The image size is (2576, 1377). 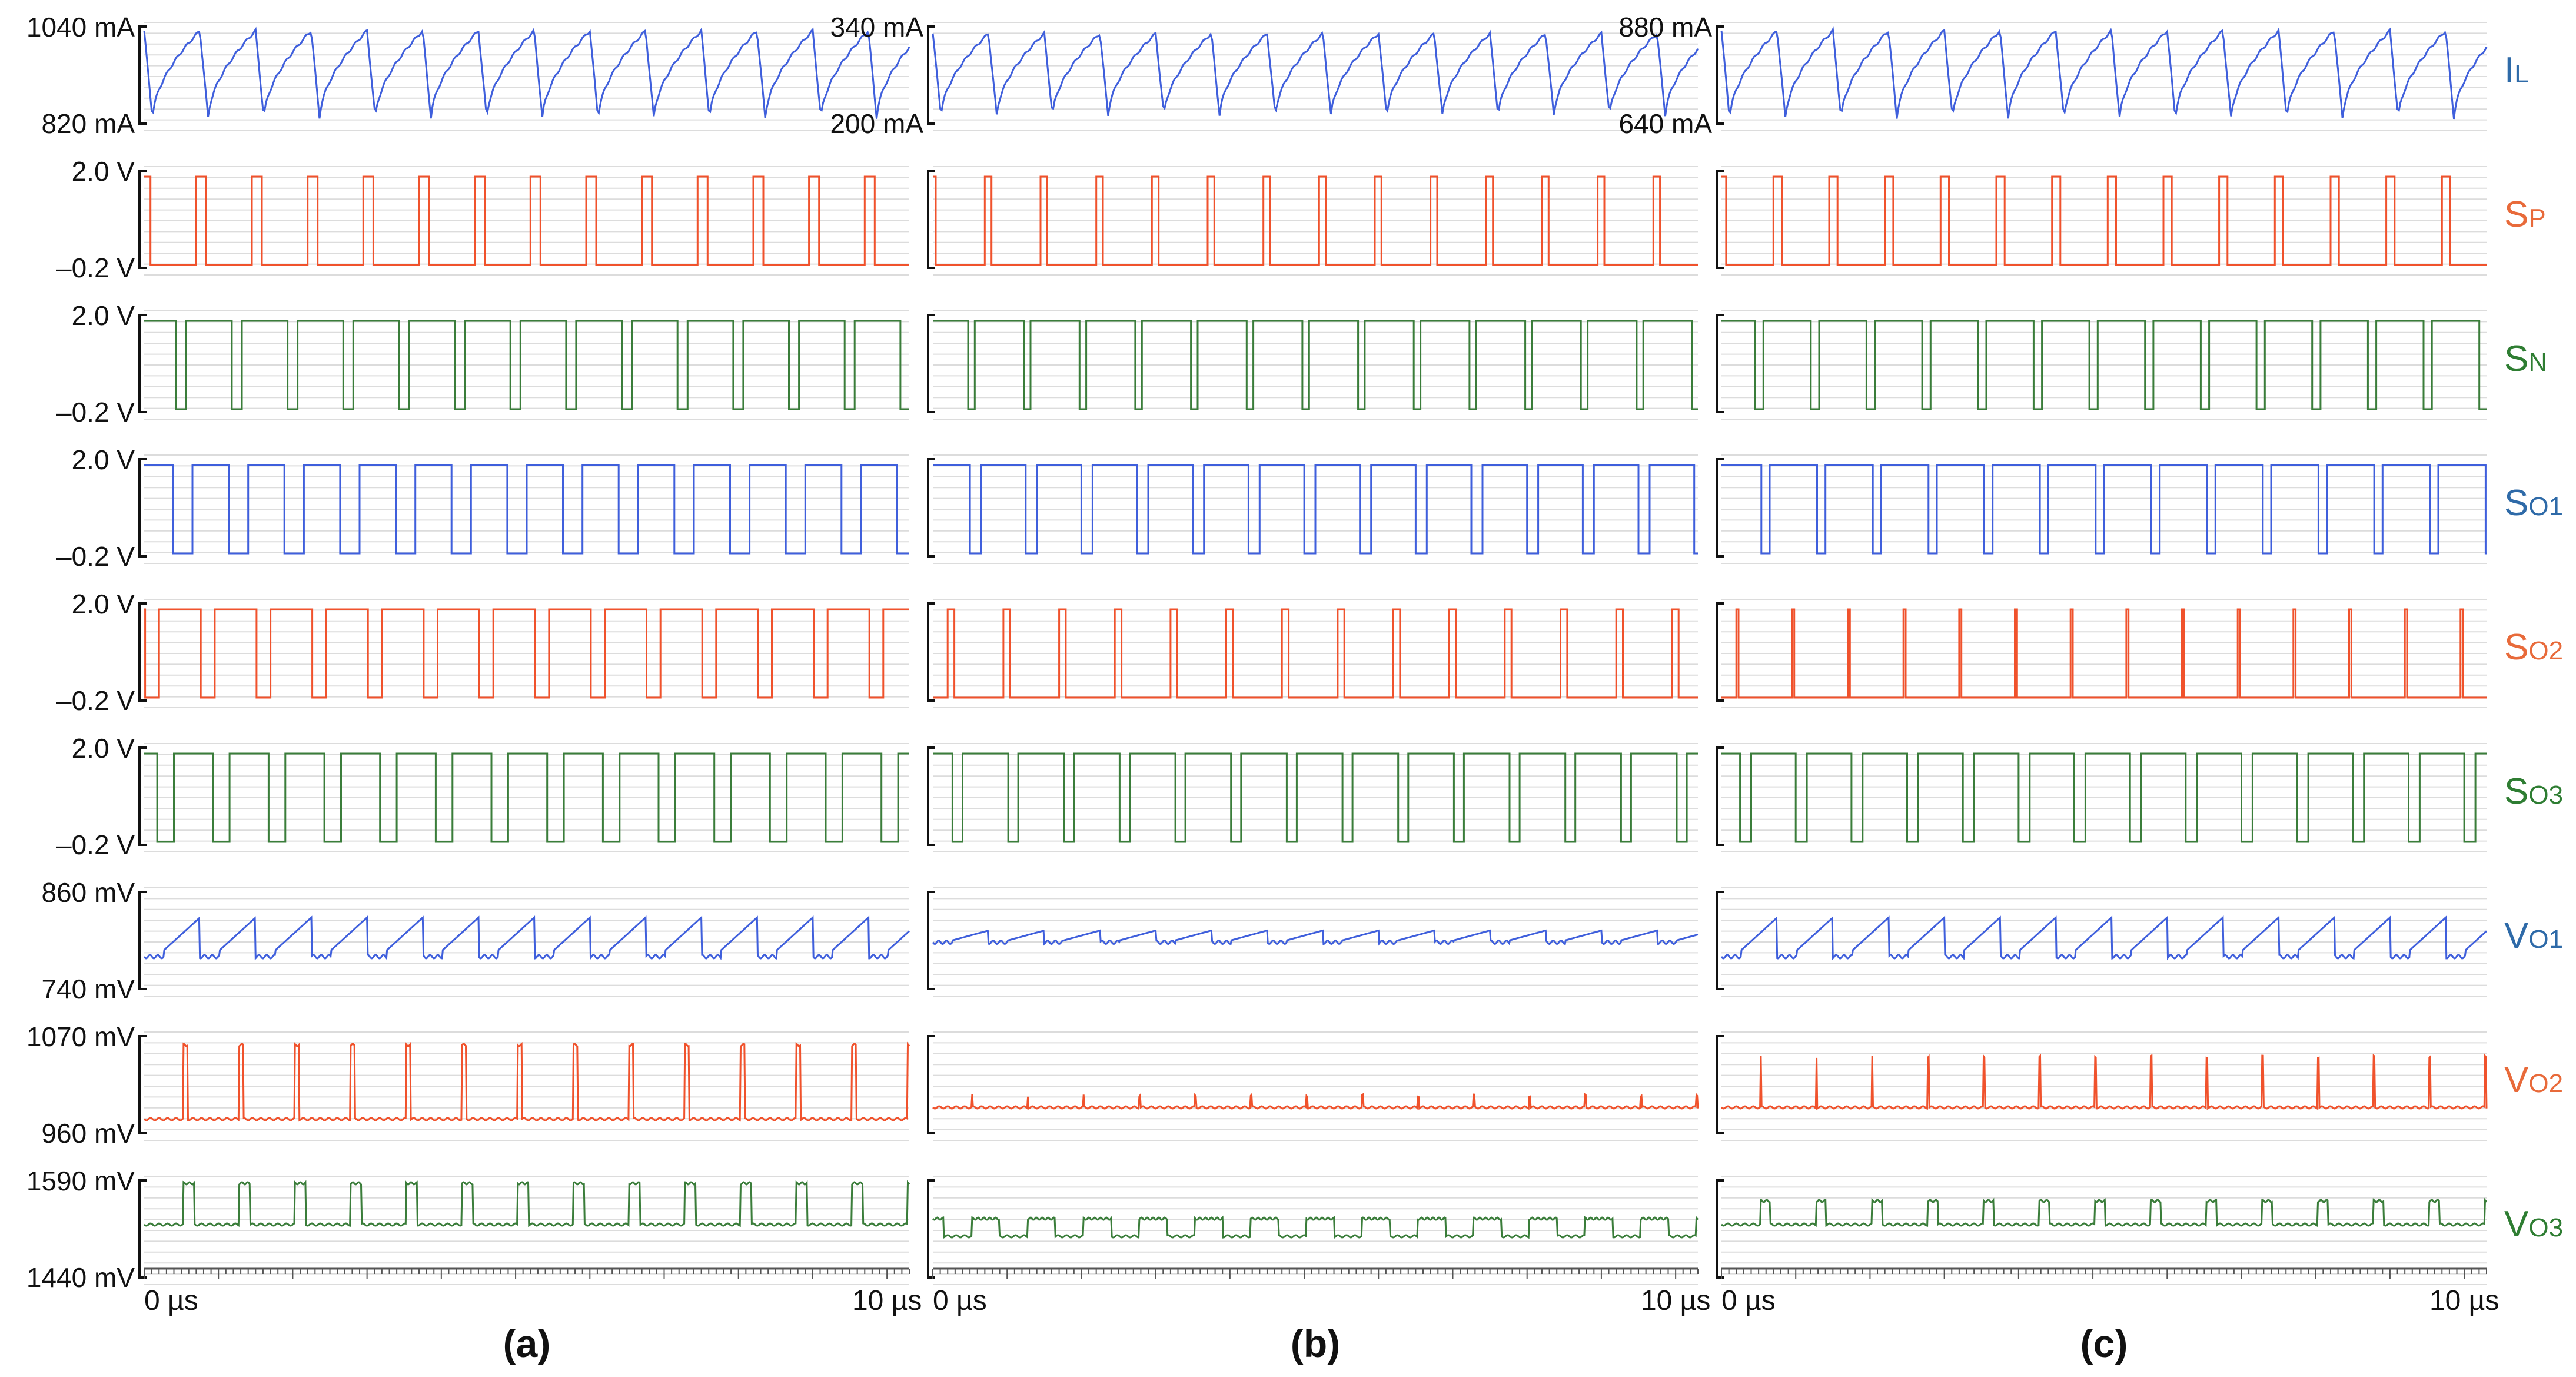 What do you see at coordinates (1720, 940) in the screenshot?
I see `scale-bracket-c-vo1` at bounding box center [1720, 940].